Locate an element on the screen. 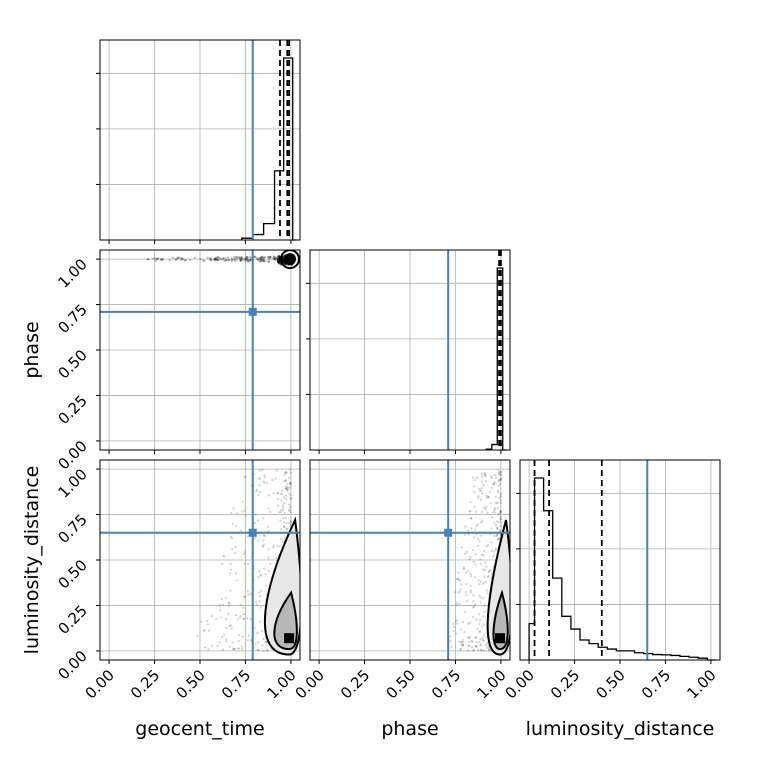  x-tick-label: 0.75 is located at coordinates (656, 684).